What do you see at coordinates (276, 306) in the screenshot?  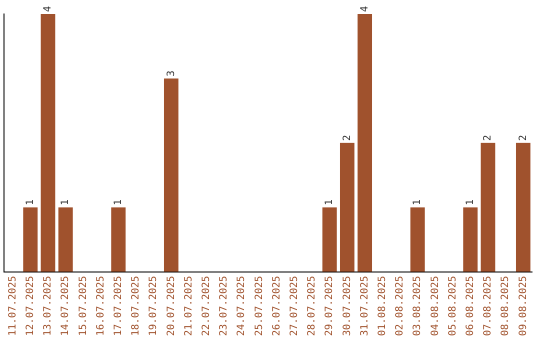 I see `x-tick-label: 26.07.2025` at bounding box center [276, 306].